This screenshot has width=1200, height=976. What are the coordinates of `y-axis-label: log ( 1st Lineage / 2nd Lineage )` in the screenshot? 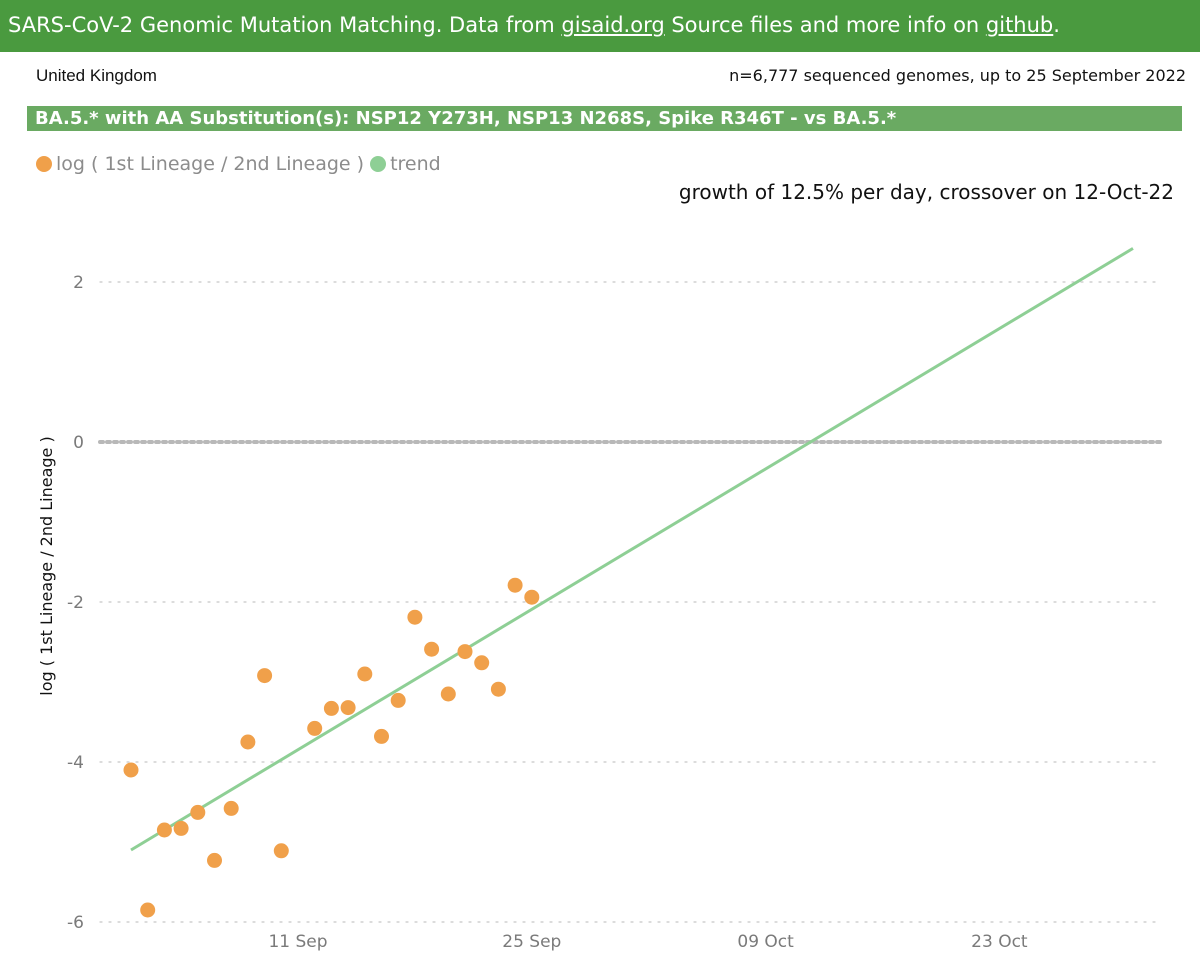 It's located at (46, 565).